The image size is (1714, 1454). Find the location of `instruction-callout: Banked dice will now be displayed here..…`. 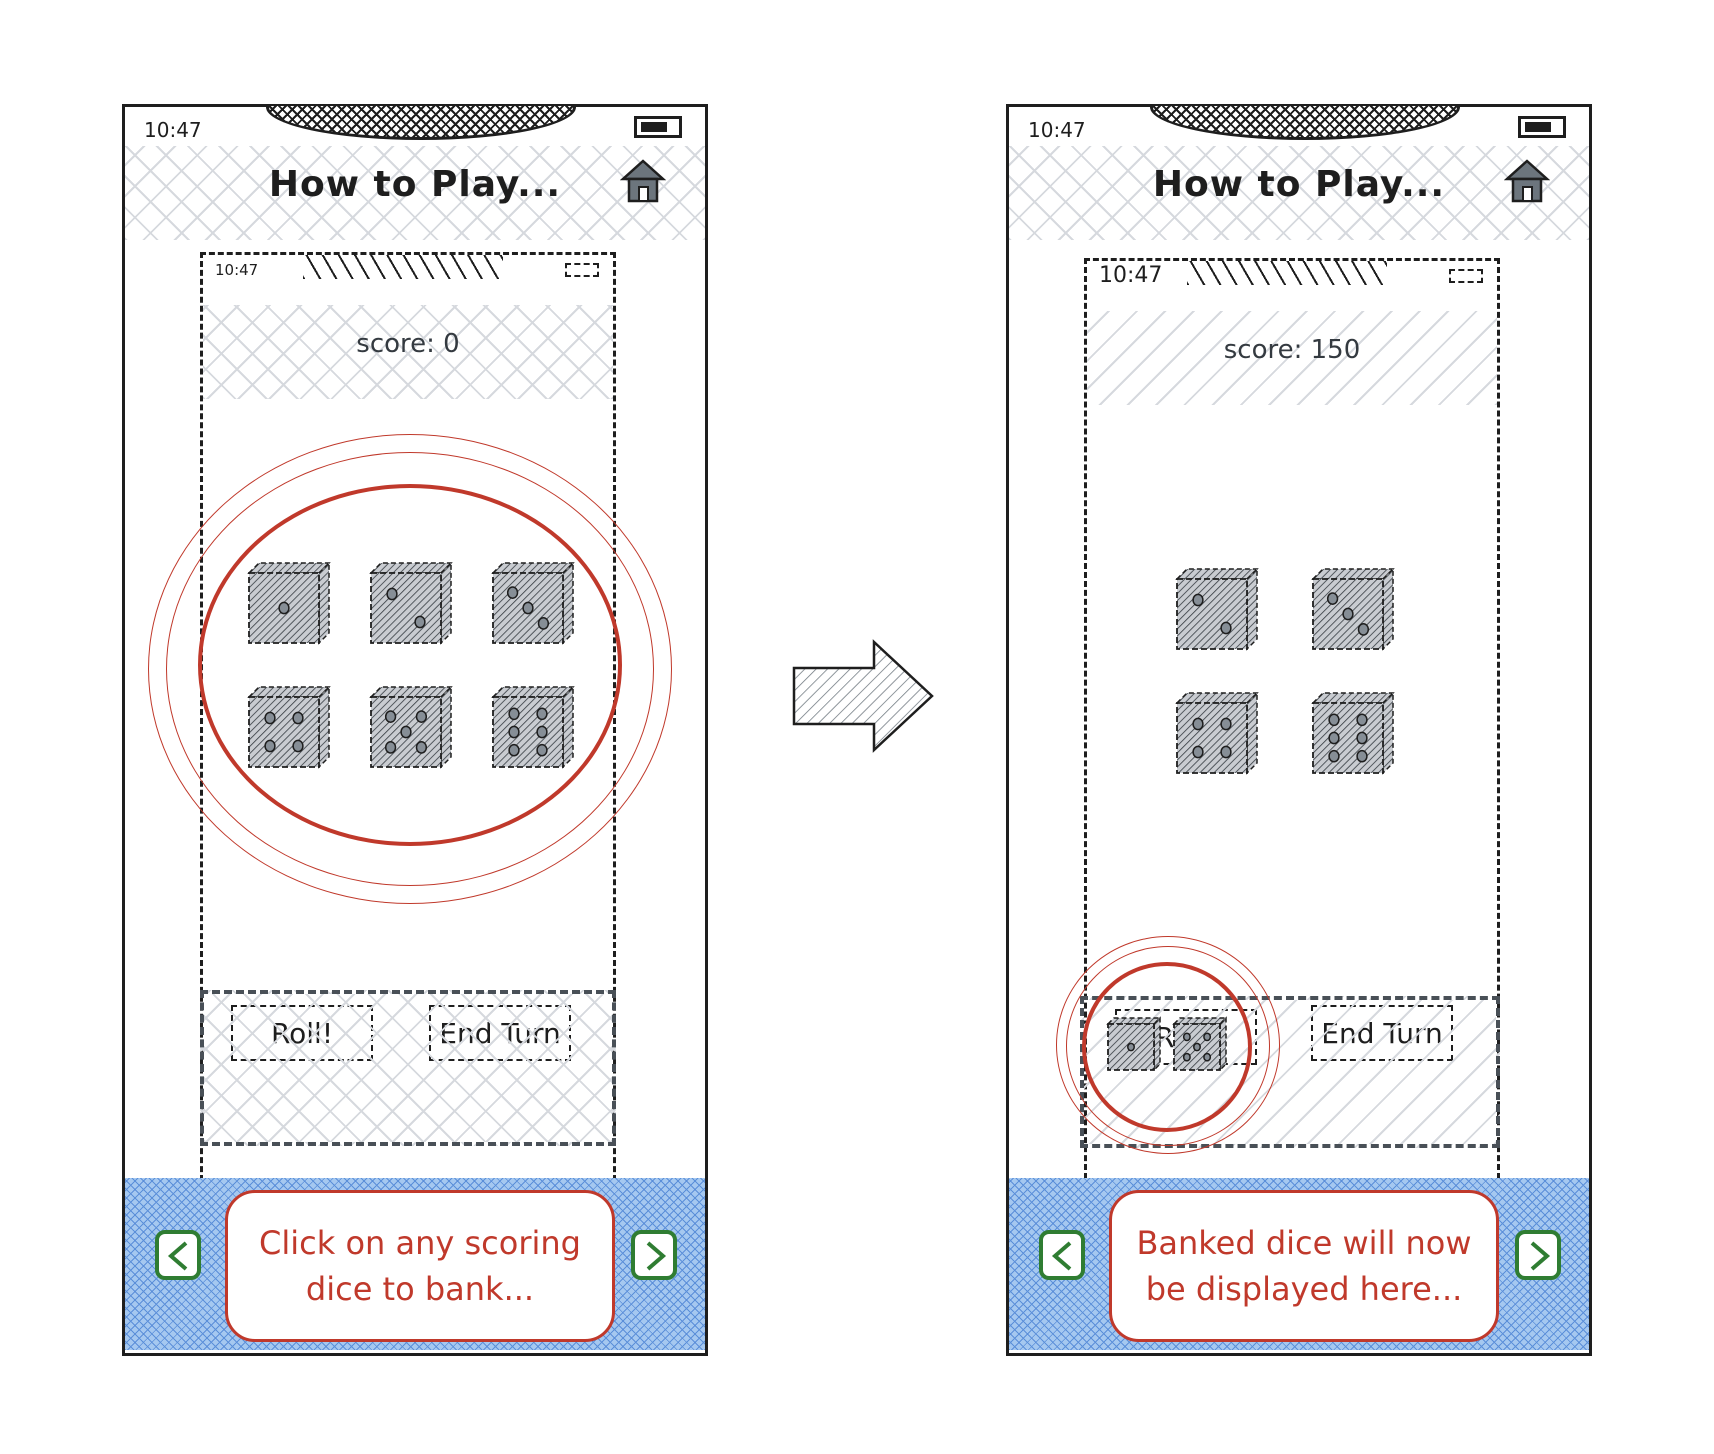

instruction-callout: Banked dice will now be displayed here..… is located at coordinates (1304, 1266).